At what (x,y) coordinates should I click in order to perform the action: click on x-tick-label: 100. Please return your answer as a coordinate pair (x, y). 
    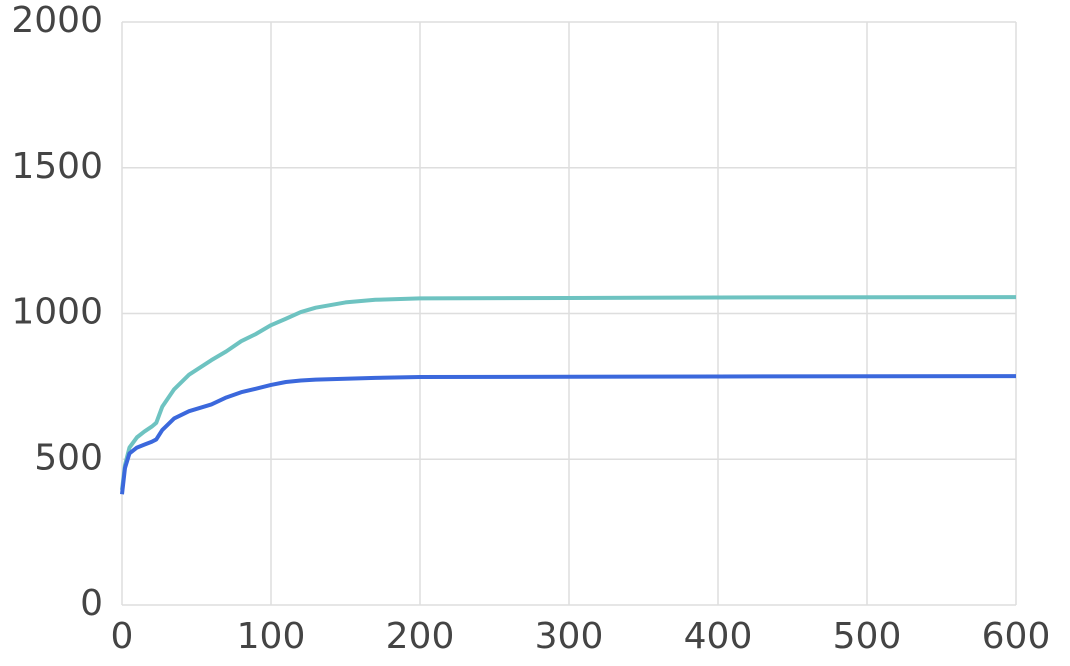
    Looking at the image, I should click on (271, 636).